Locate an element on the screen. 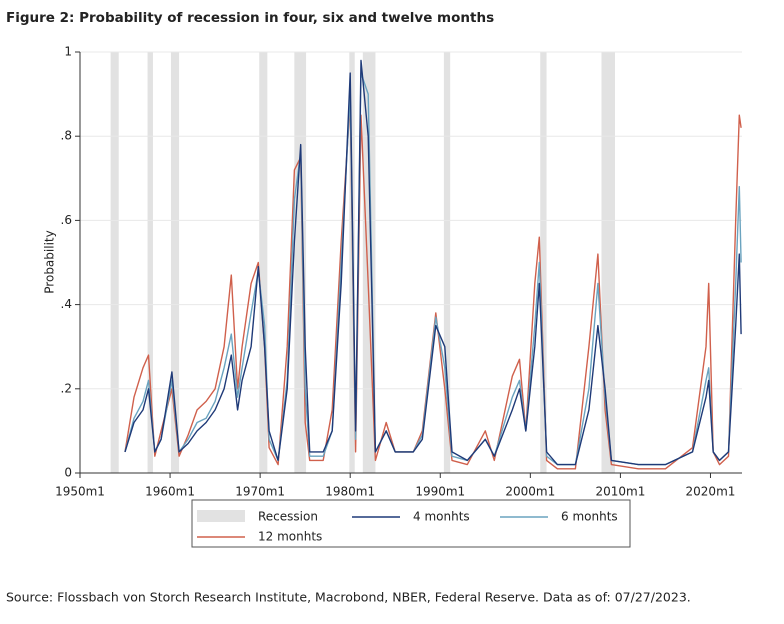 The width and height of the screenshot is (784, 624). x-tick-label: 2000m1 is located at coordinates (530, 492).